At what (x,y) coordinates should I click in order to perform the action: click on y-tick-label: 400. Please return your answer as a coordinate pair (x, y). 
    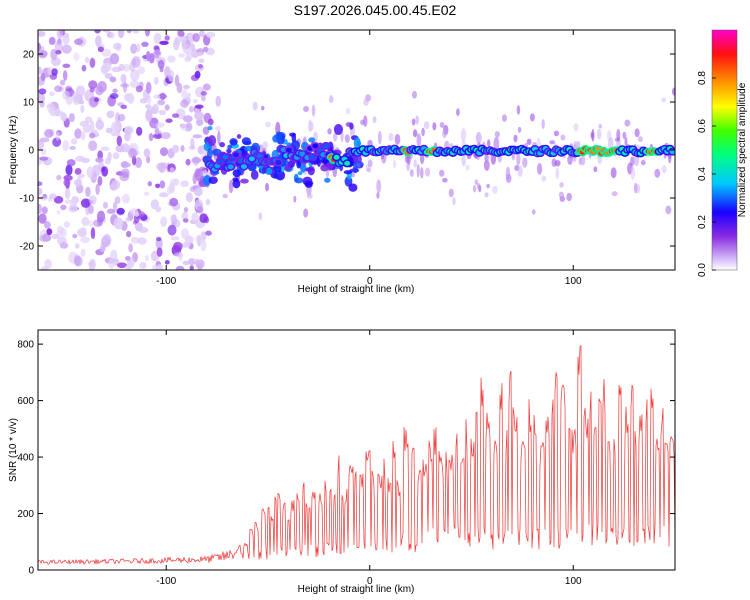
    Looking at the image, I should click on (25, 458).